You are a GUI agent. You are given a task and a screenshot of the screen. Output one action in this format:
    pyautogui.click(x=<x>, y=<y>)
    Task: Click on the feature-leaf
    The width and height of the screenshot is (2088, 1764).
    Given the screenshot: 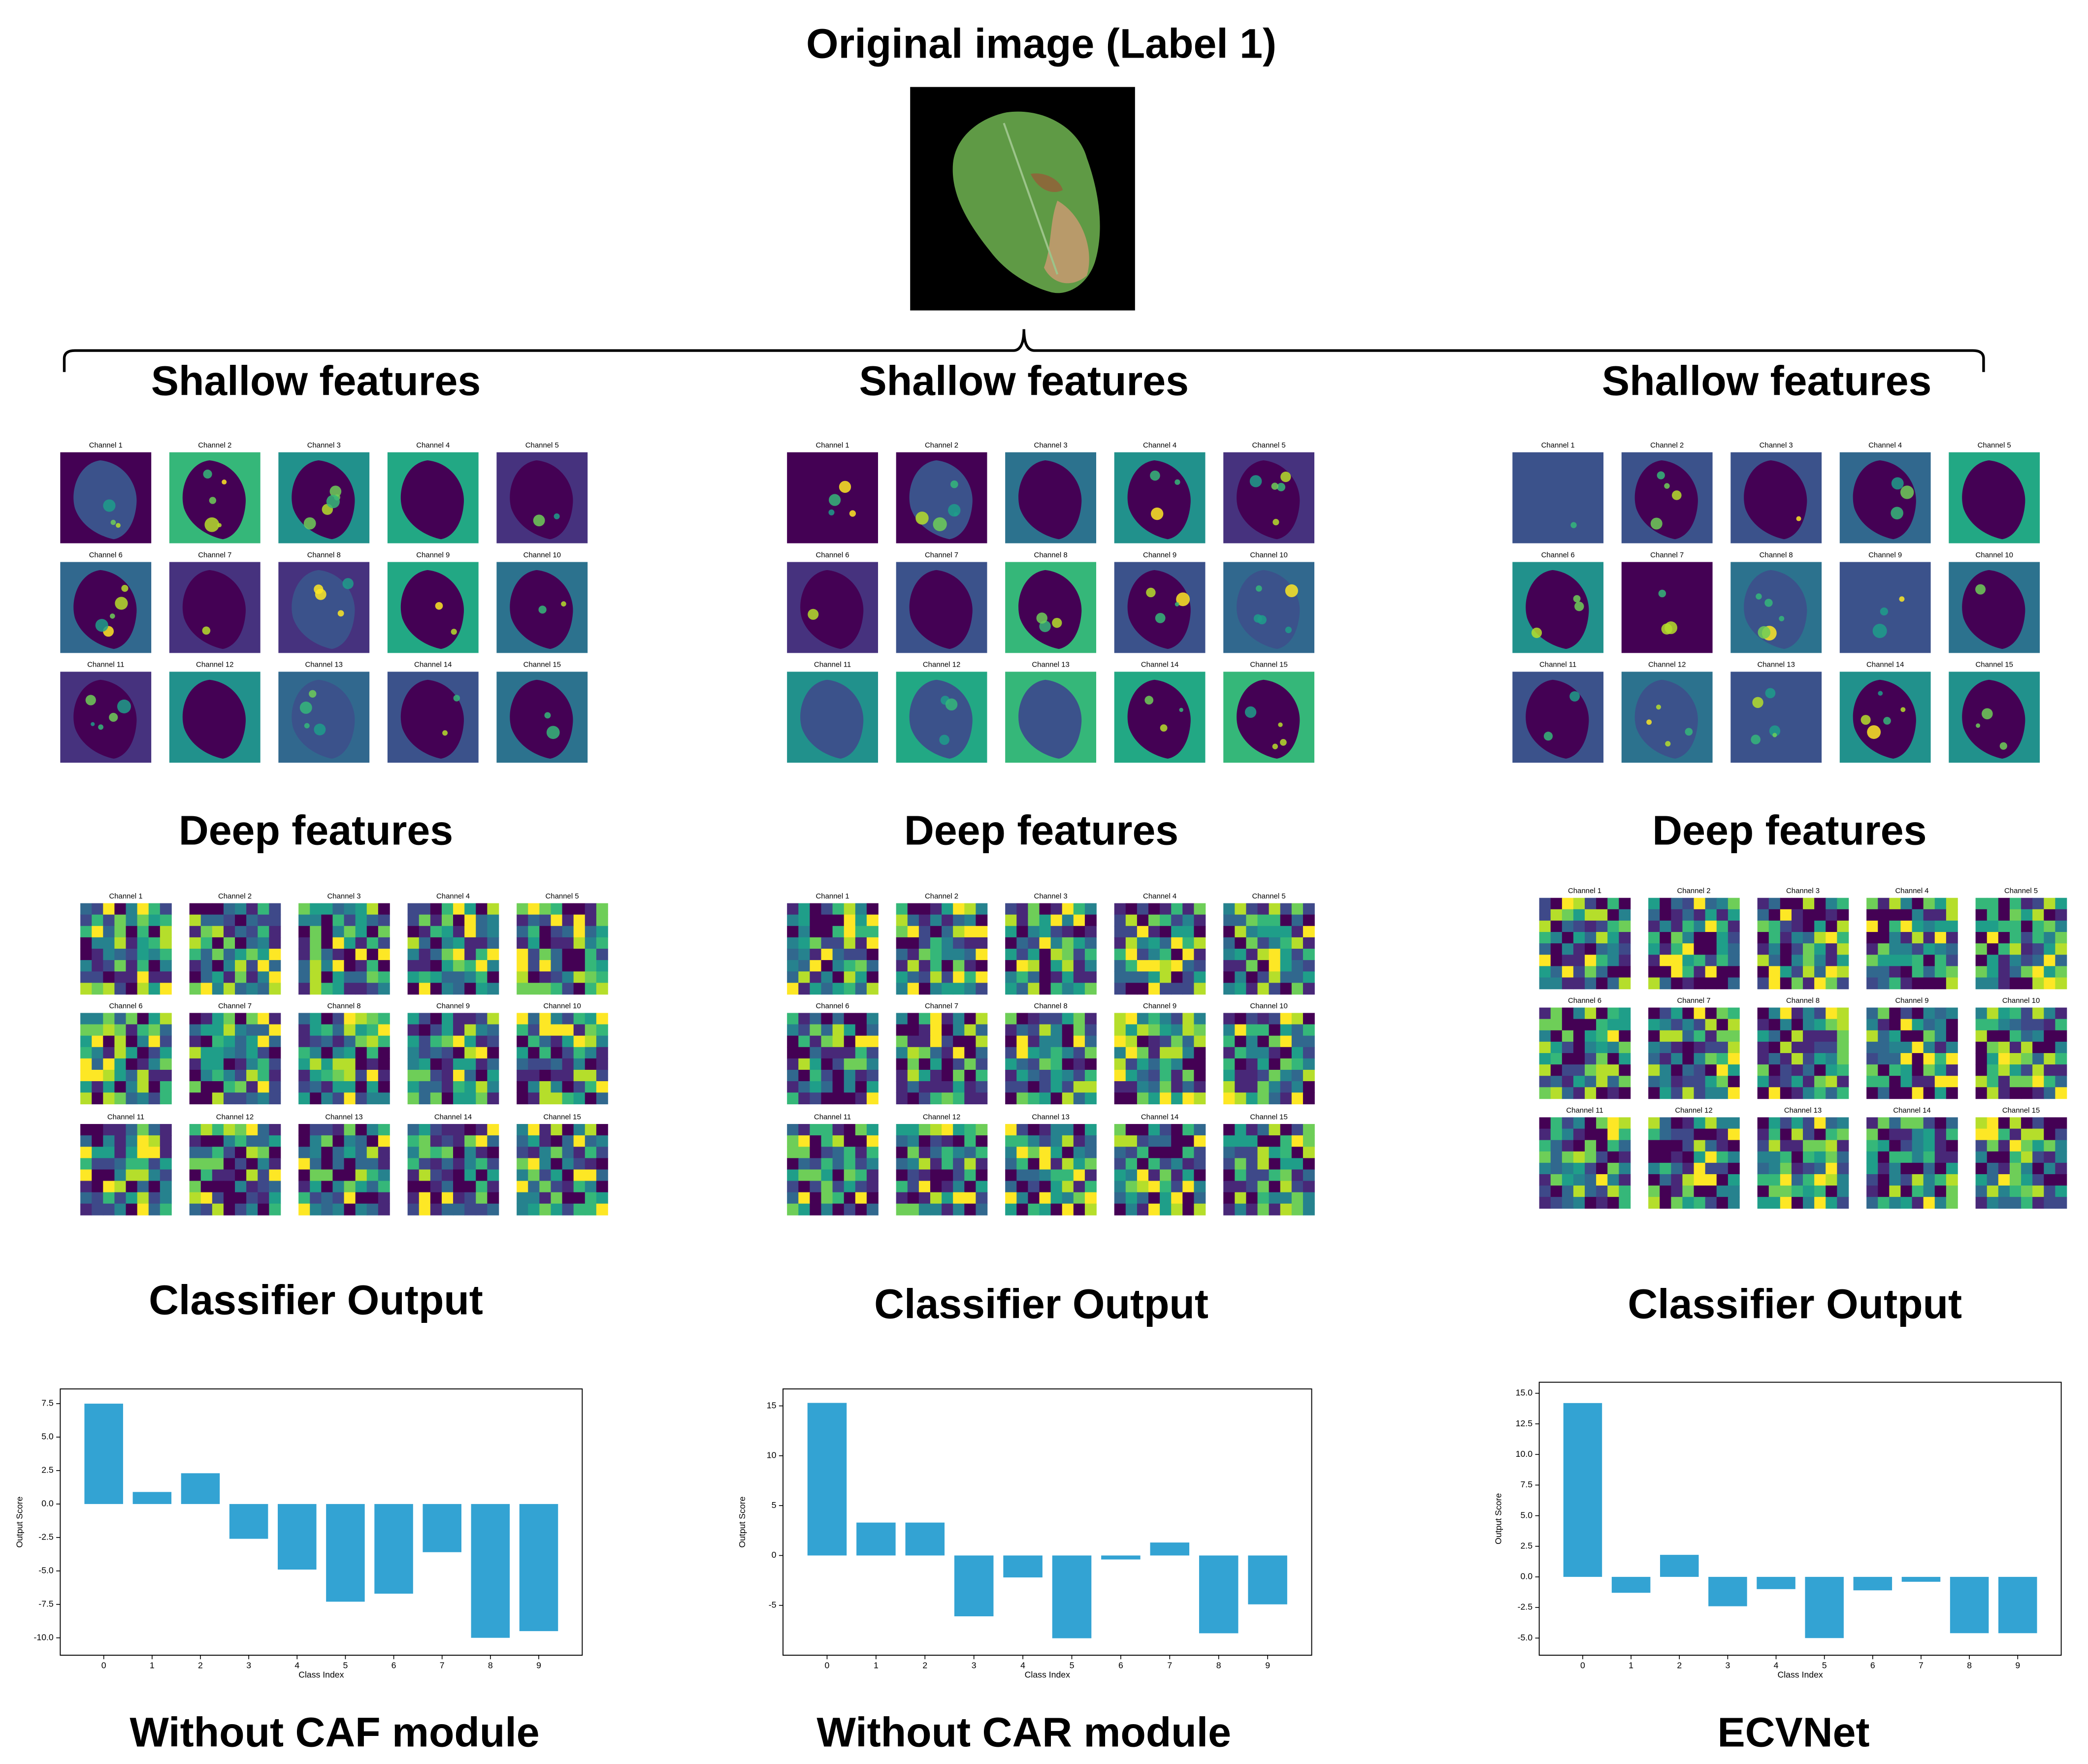 What is the action you would take?
    pyautogui.click(x=541, y=719)
    